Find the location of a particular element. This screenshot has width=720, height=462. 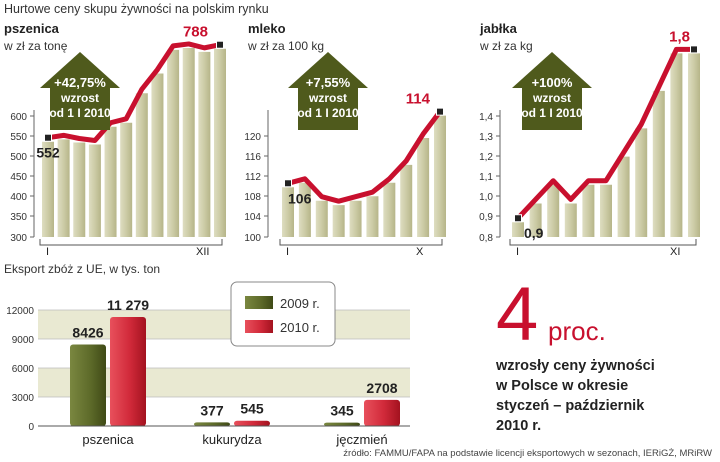

y-tick-label: 400 is located at coordinates (18, 197).